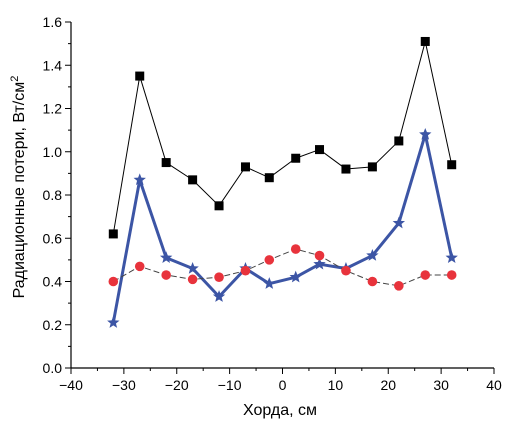  What do you see at coordinates (53, 325) in the screenshot?
I see `y-tick-label: 0.2` at bounding box center [53, 325].